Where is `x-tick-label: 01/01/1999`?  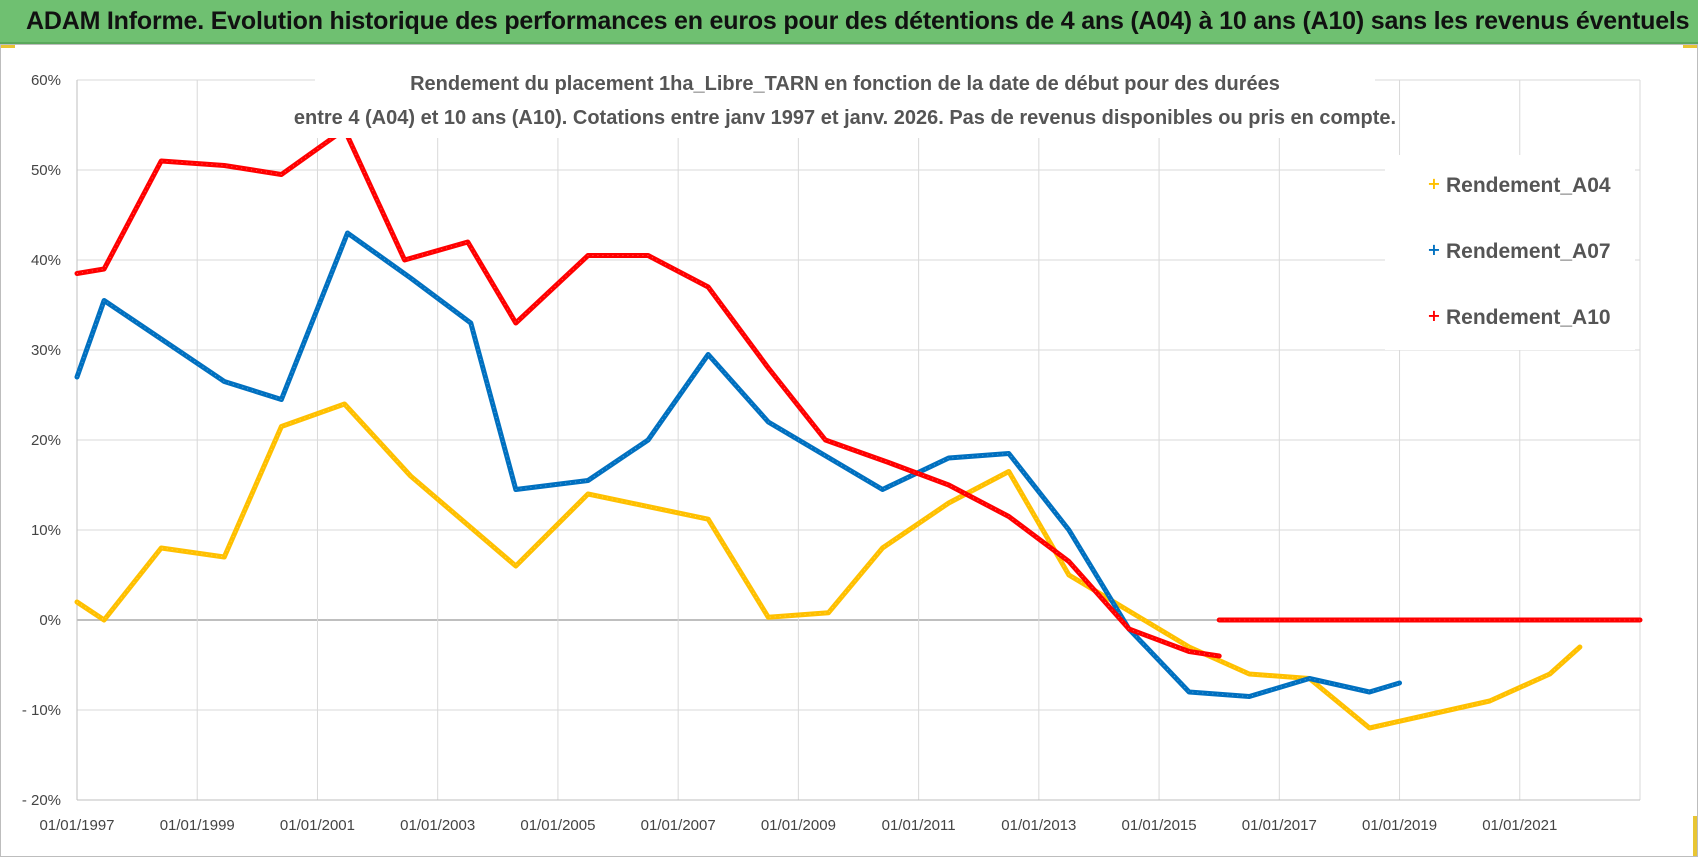 x-tick-label: 01/01/1999 is located at coordinates (197, 825).